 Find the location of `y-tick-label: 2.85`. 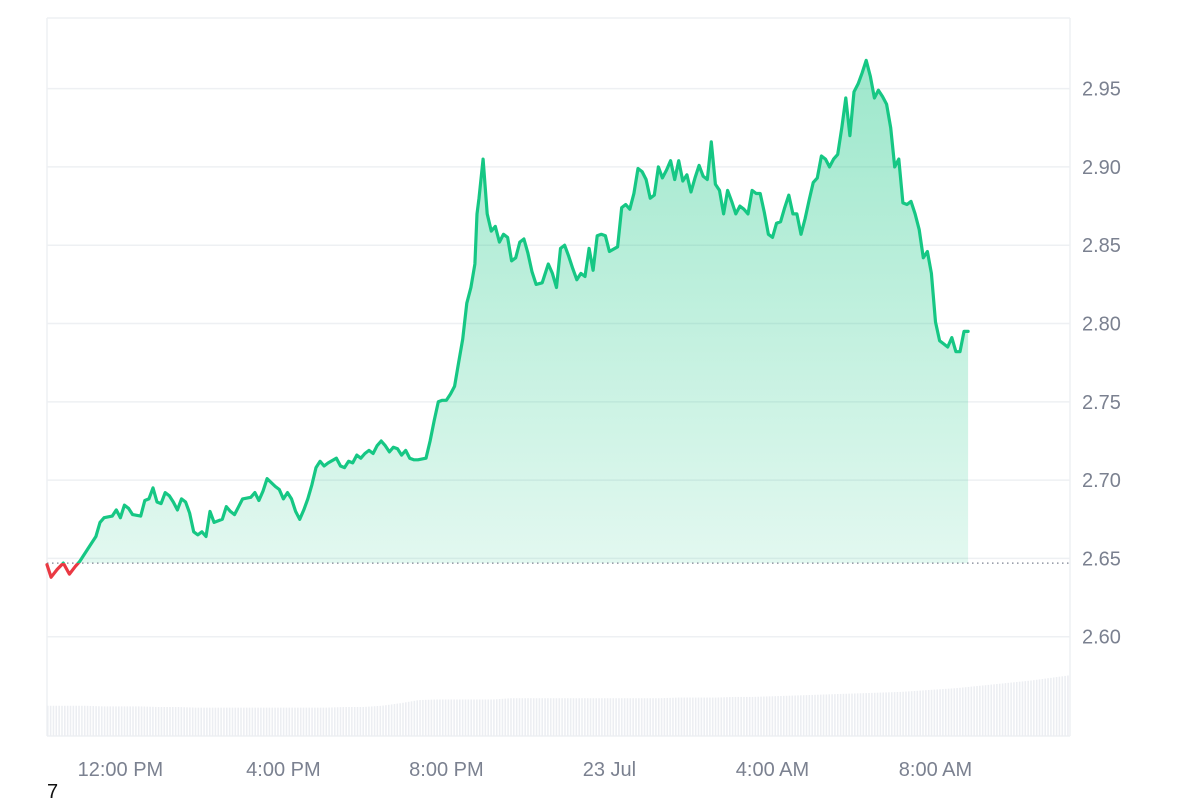

y-tick-label: 2.85 is located at coordinates (1101, 246).